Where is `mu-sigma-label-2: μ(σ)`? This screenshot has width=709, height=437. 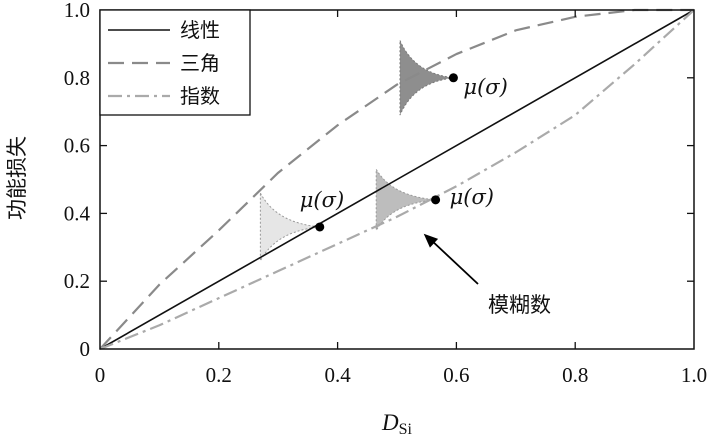
mu-sigma-label-2: μ(σ) is located at coordinates (472, 197).